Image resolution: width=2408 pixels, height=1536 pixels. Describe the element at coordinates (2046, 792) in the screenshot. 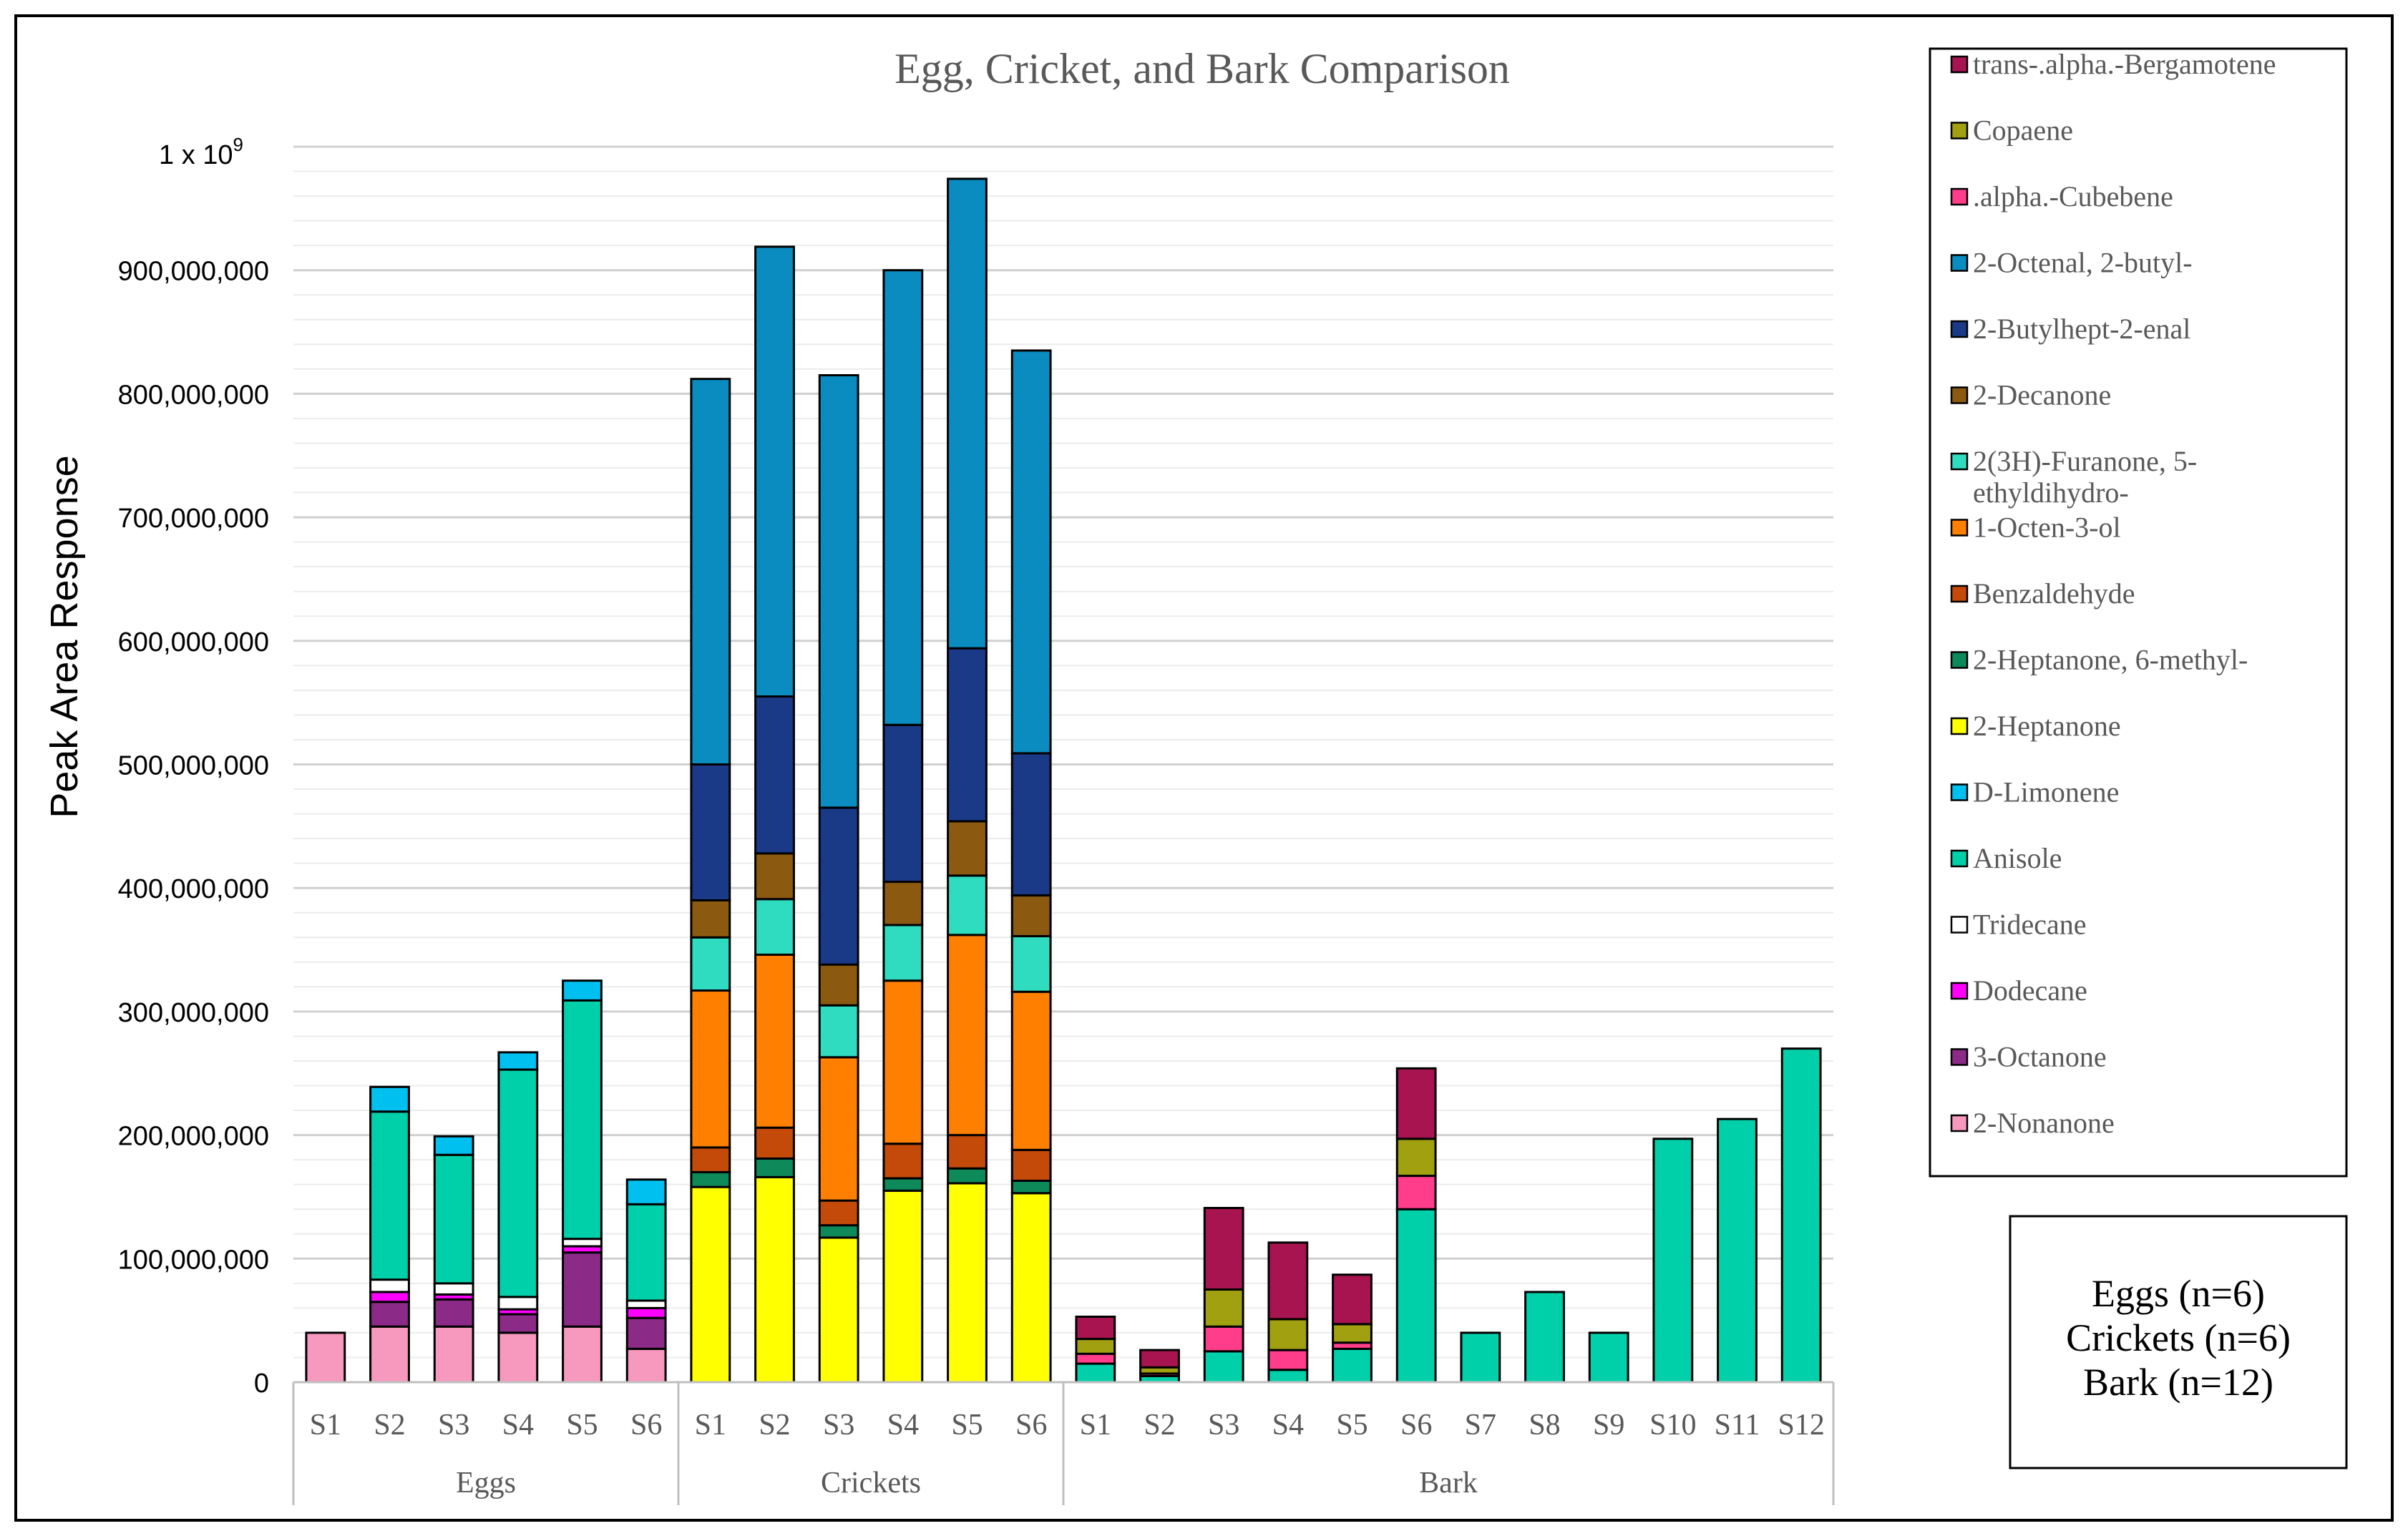

I see `legend-label: D-Limonene` at that location.